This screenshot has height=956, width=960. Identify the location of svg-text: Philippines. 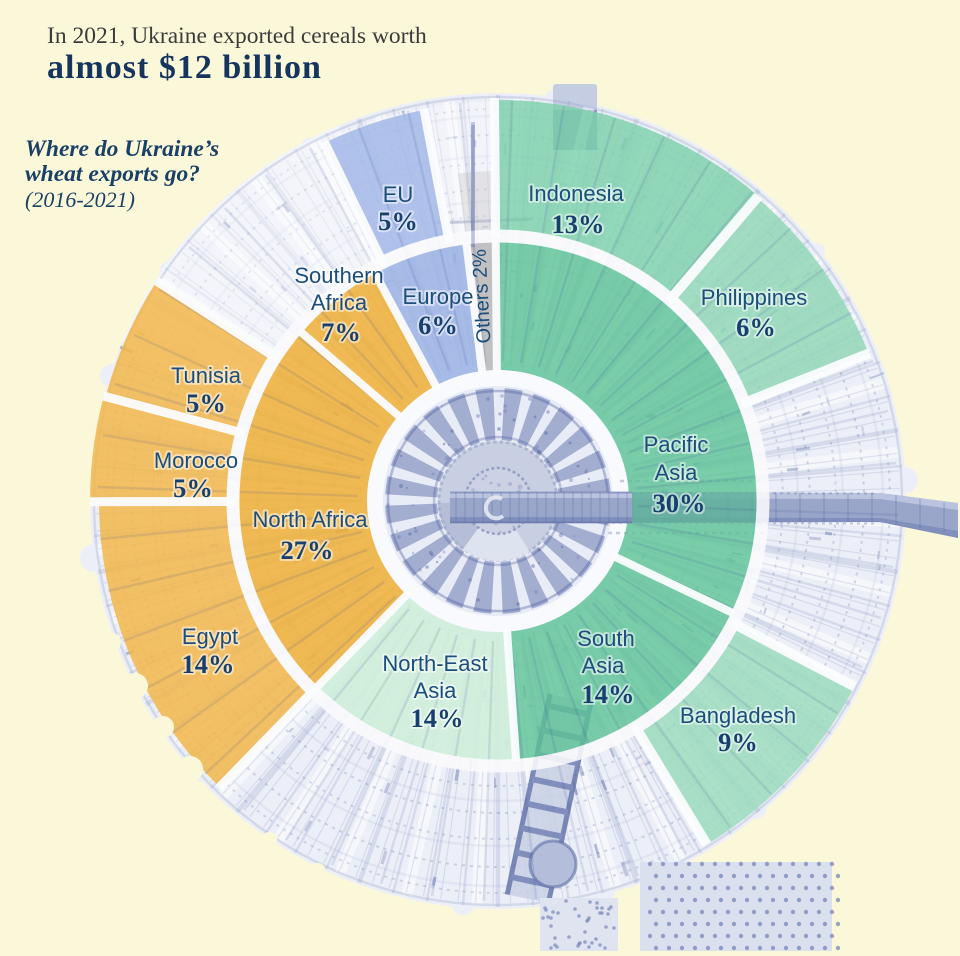
(754, 297).